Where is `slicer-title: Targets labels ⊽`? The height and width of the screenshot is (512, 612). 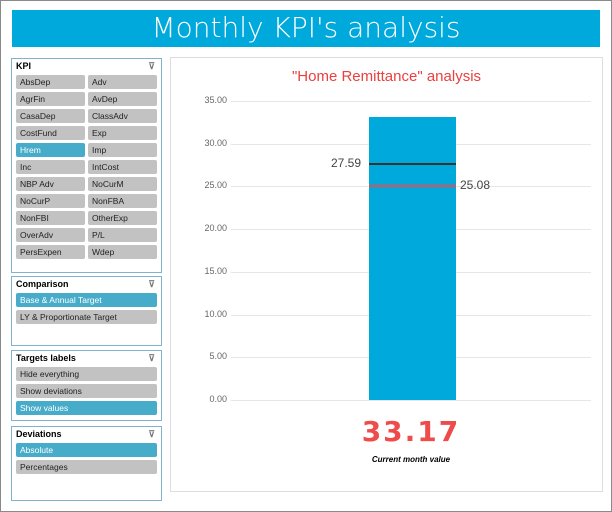
slicer-title: Targets labels ⊽ is located at coordinates (86, 358).